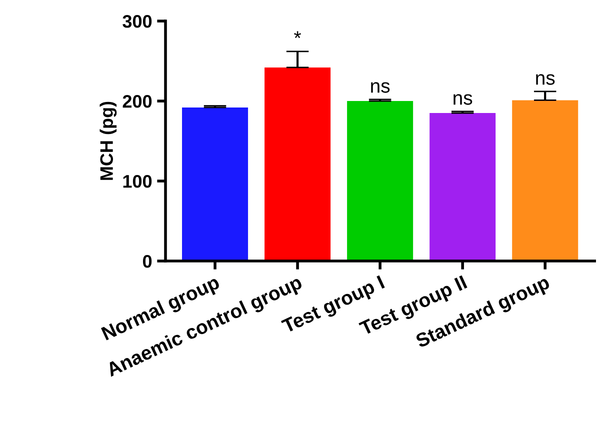  I want to click on y-tick-label: 200, so click(137, 101).